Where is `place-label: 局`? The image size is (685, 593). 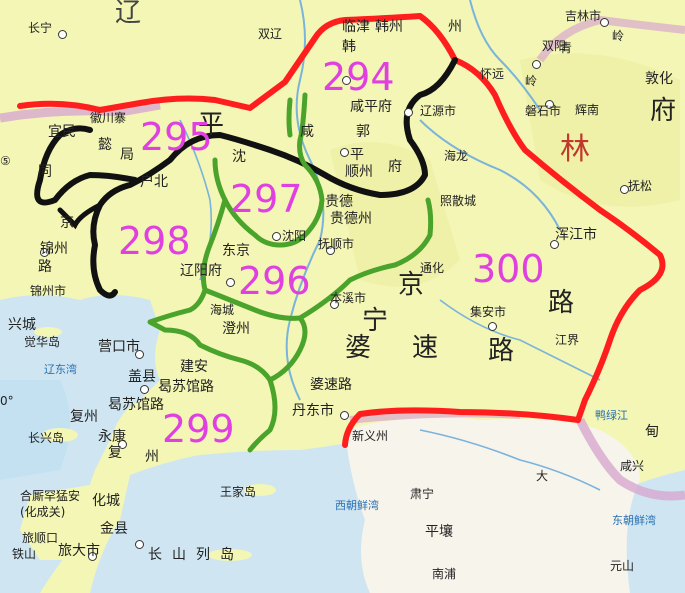 place-label: 局 is located at coordinates (127, 155).